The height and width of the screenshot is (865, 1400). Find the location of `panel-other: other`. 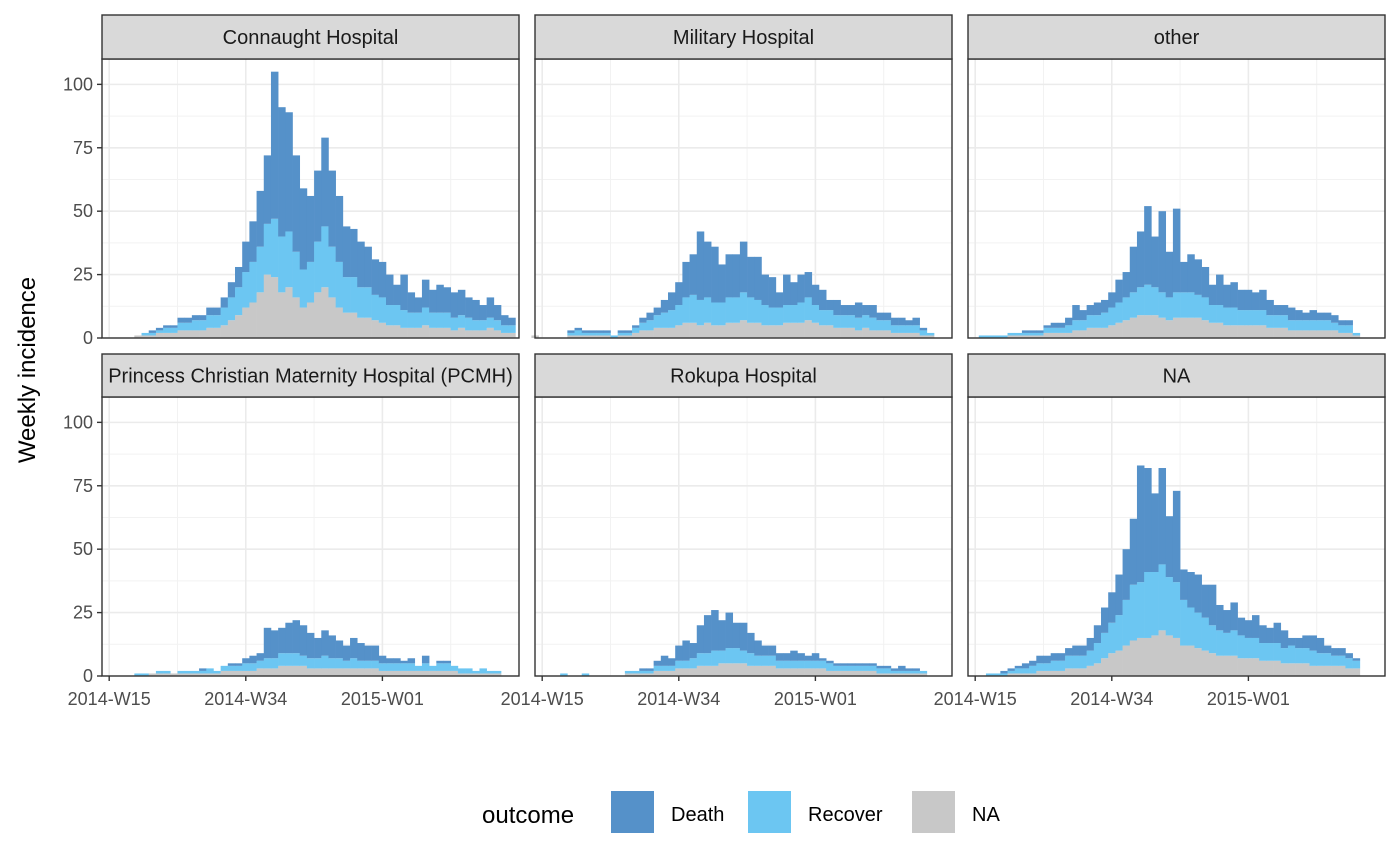

panel-other: other is located at coordinates (1176, 176).